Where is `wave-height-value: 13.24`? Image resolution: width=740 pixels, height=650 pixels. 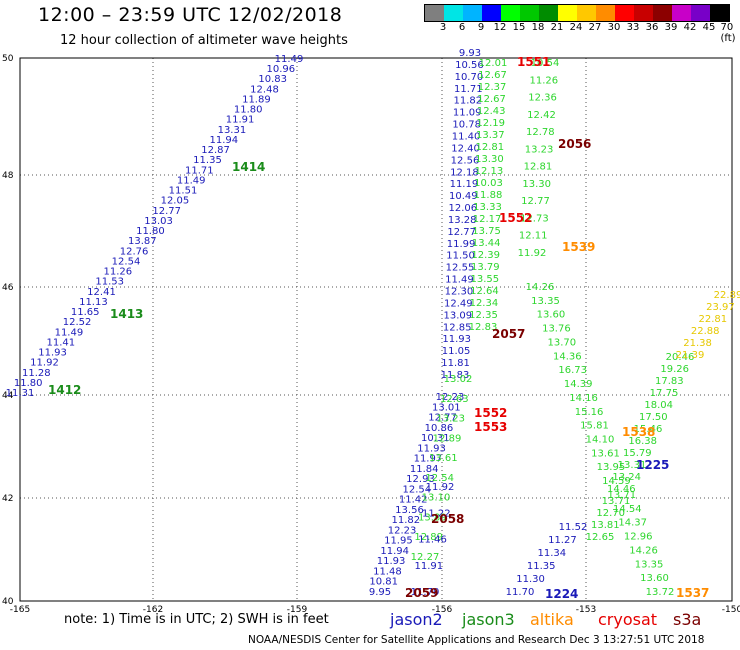
wave-height-value: 13.24 is located at coordinates (626, 477).